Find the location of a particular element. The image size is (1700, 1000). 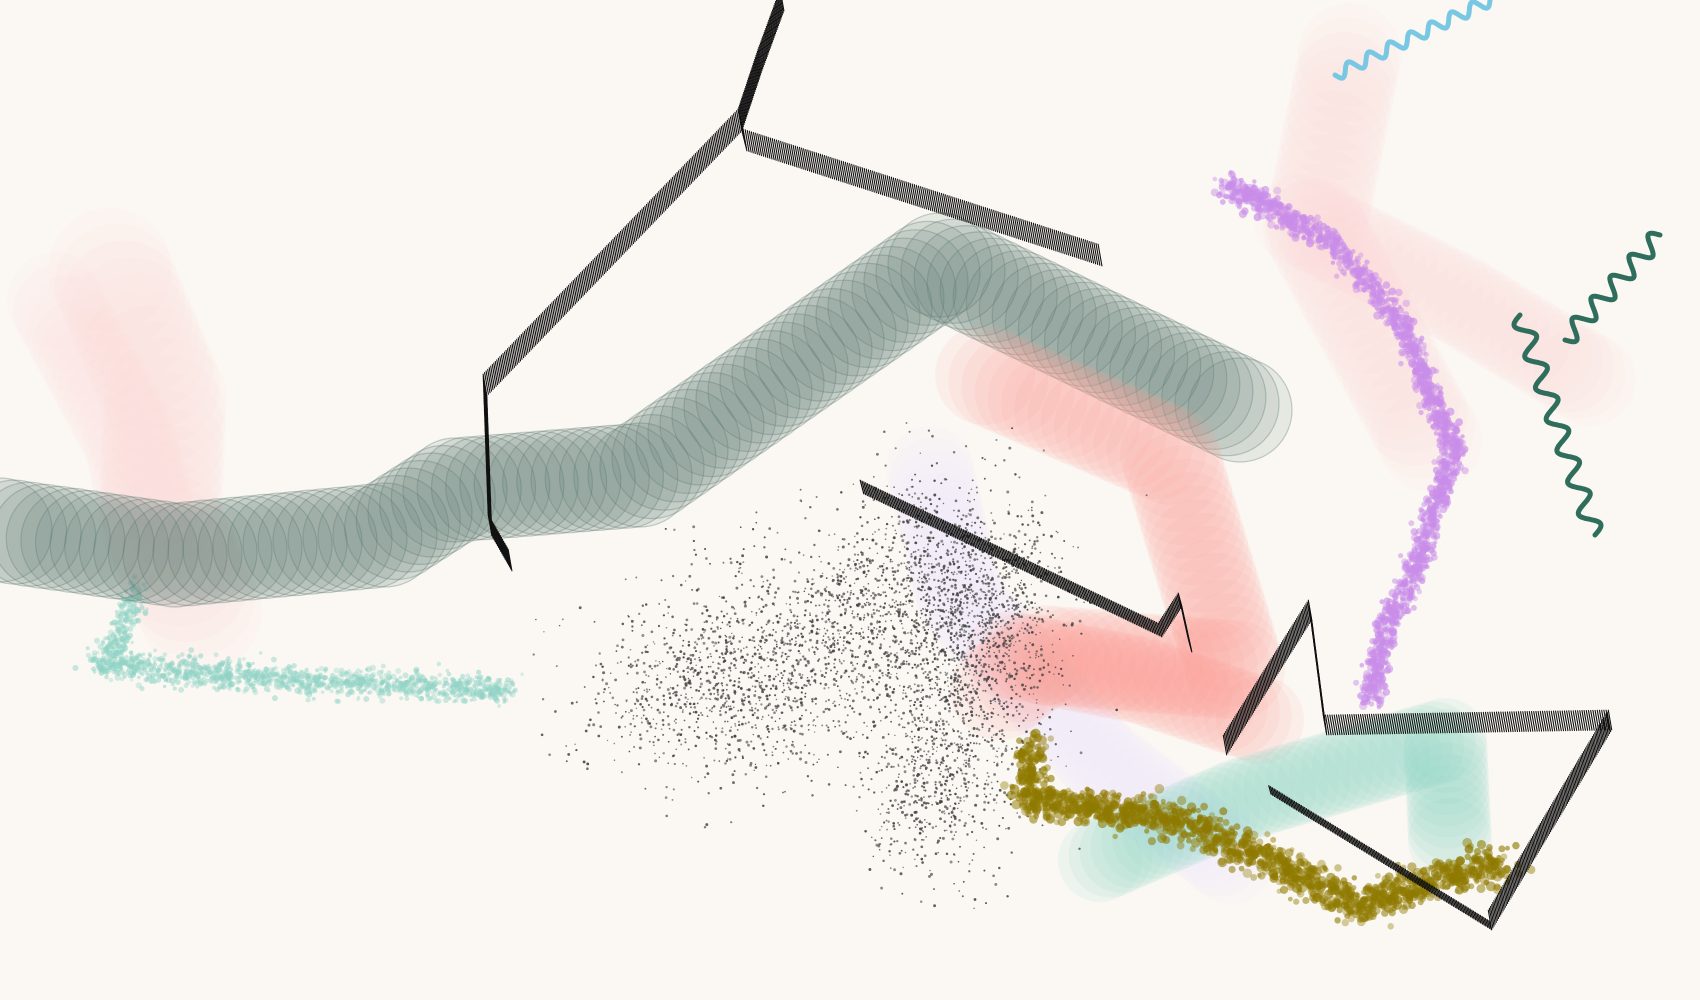

purple-speckle-stroke is located at coordinates (1339, 440).